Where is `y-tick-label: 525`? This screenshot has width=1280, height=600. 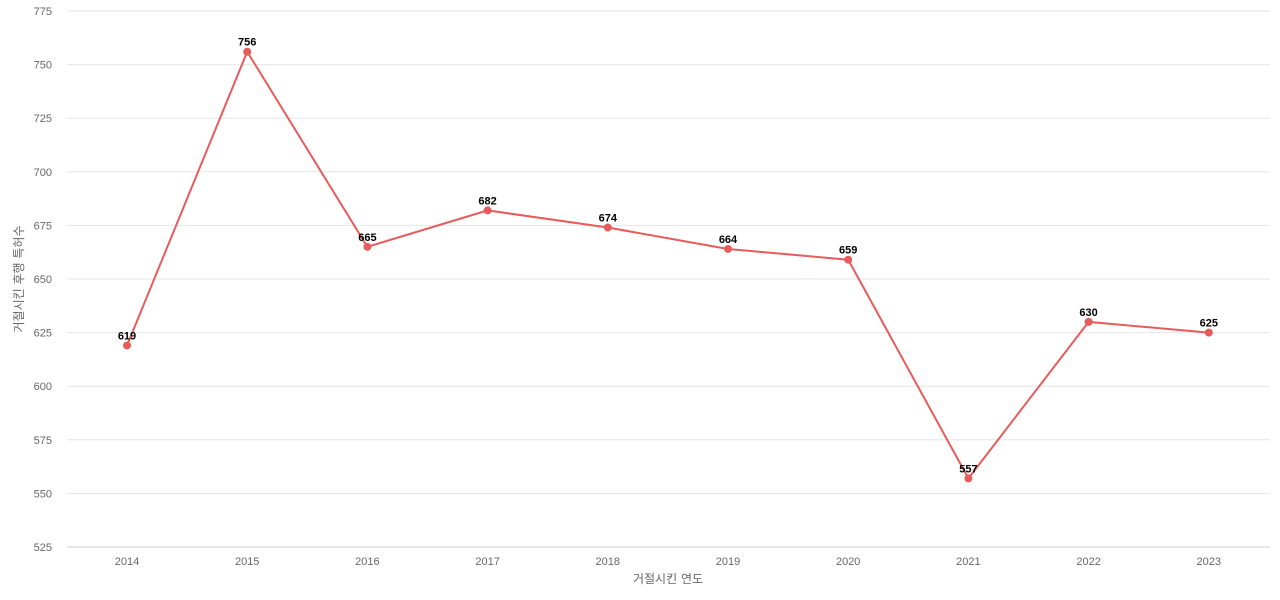 y-tick-label: 525 is located at coordinates (43, 548).